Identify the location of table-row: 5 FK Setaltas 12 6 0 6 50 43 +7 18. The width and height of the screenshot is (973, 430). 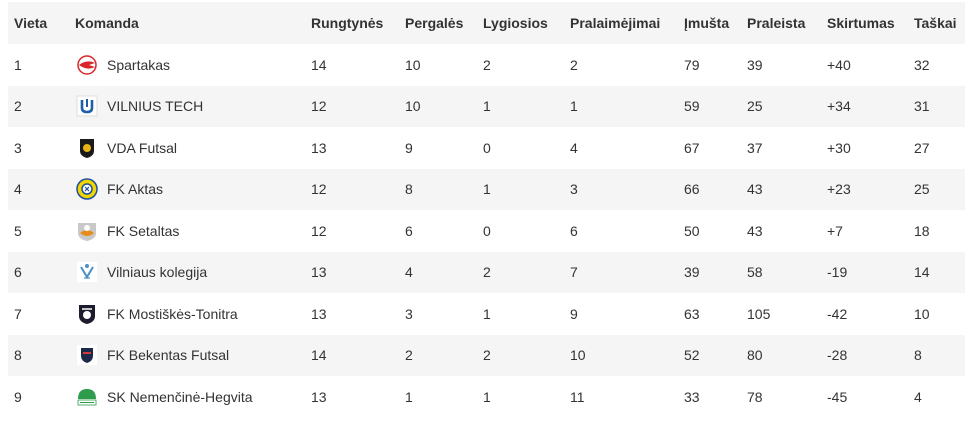
(486, 231).